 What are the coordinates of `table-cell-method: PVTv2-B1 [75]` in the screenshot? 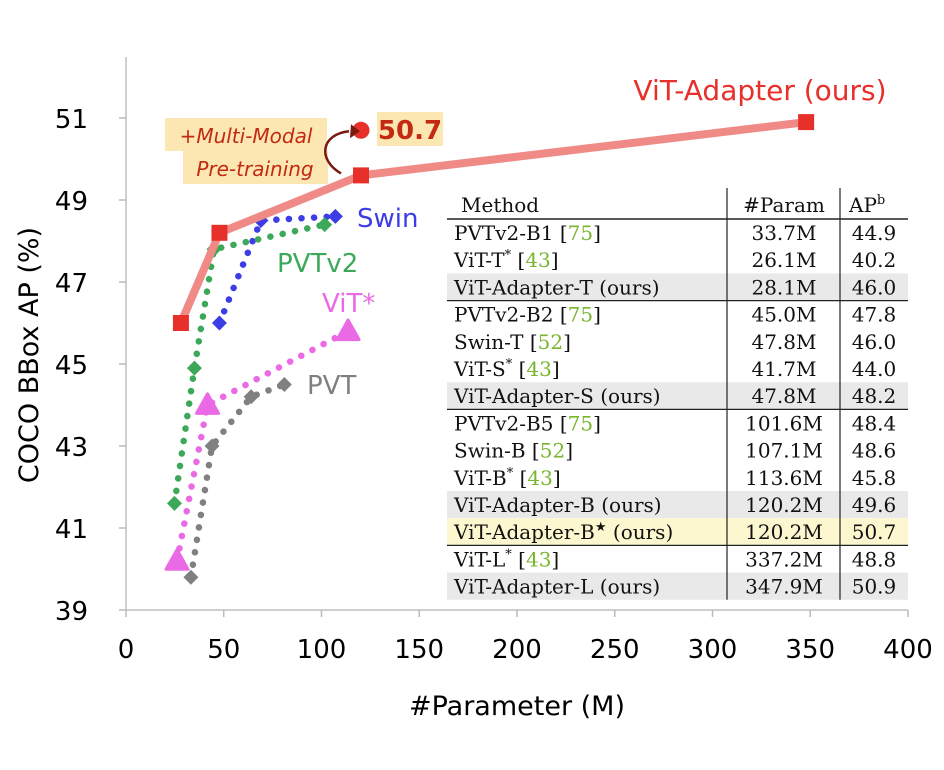 It's located at (527, 233).